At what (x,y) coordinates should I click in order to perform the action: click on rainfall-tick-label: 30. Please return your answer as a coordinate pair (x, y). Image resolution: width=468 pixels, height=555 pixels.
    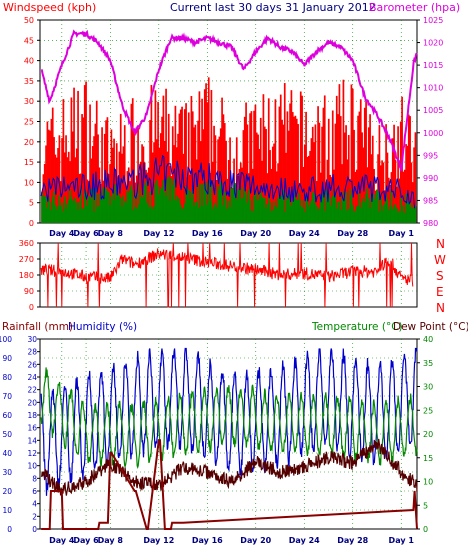
    Looking at the image, I should click on (32, 339).